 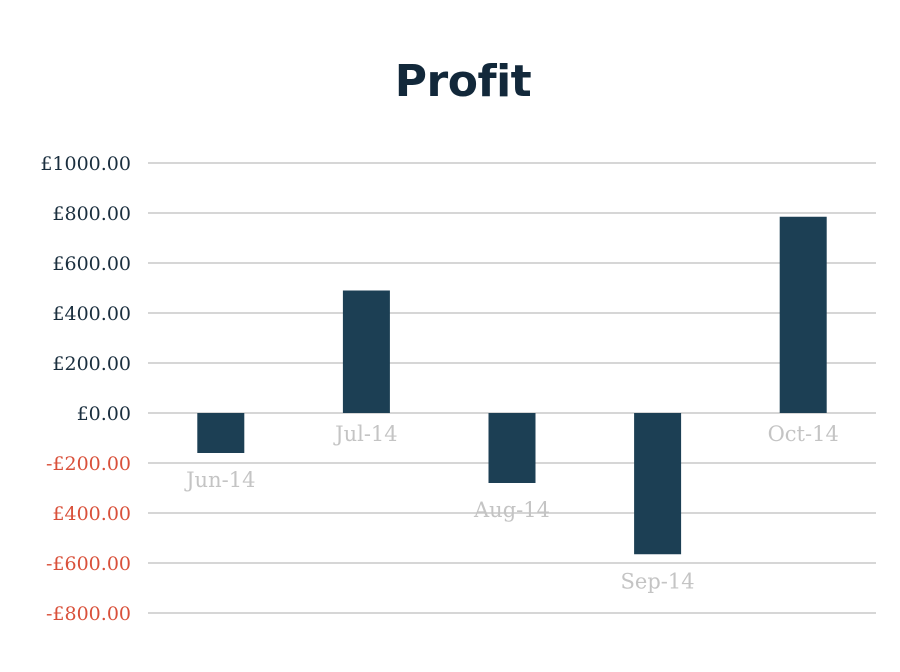 I want to click on x-category-label: Jun-14, so click(x=219, y=480).